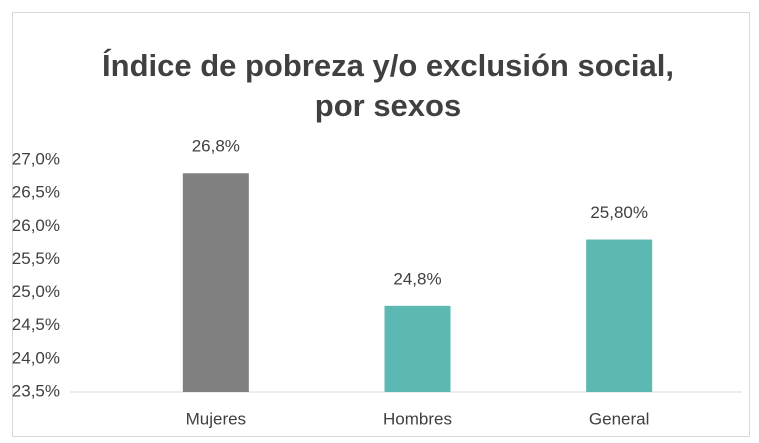 The height and width of the screenshot is (443, 759). I want to click on data-label: 24,8%, so click(417, 278).